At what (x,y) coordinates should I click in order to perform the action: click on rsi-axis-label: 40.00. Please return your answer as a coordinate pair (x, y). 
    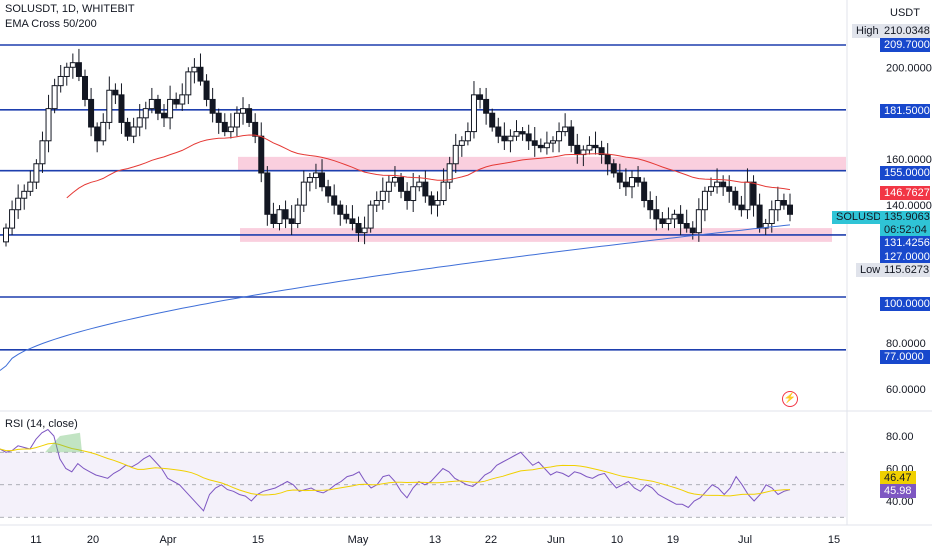
    Looking at the image, I should click on (900, 502).